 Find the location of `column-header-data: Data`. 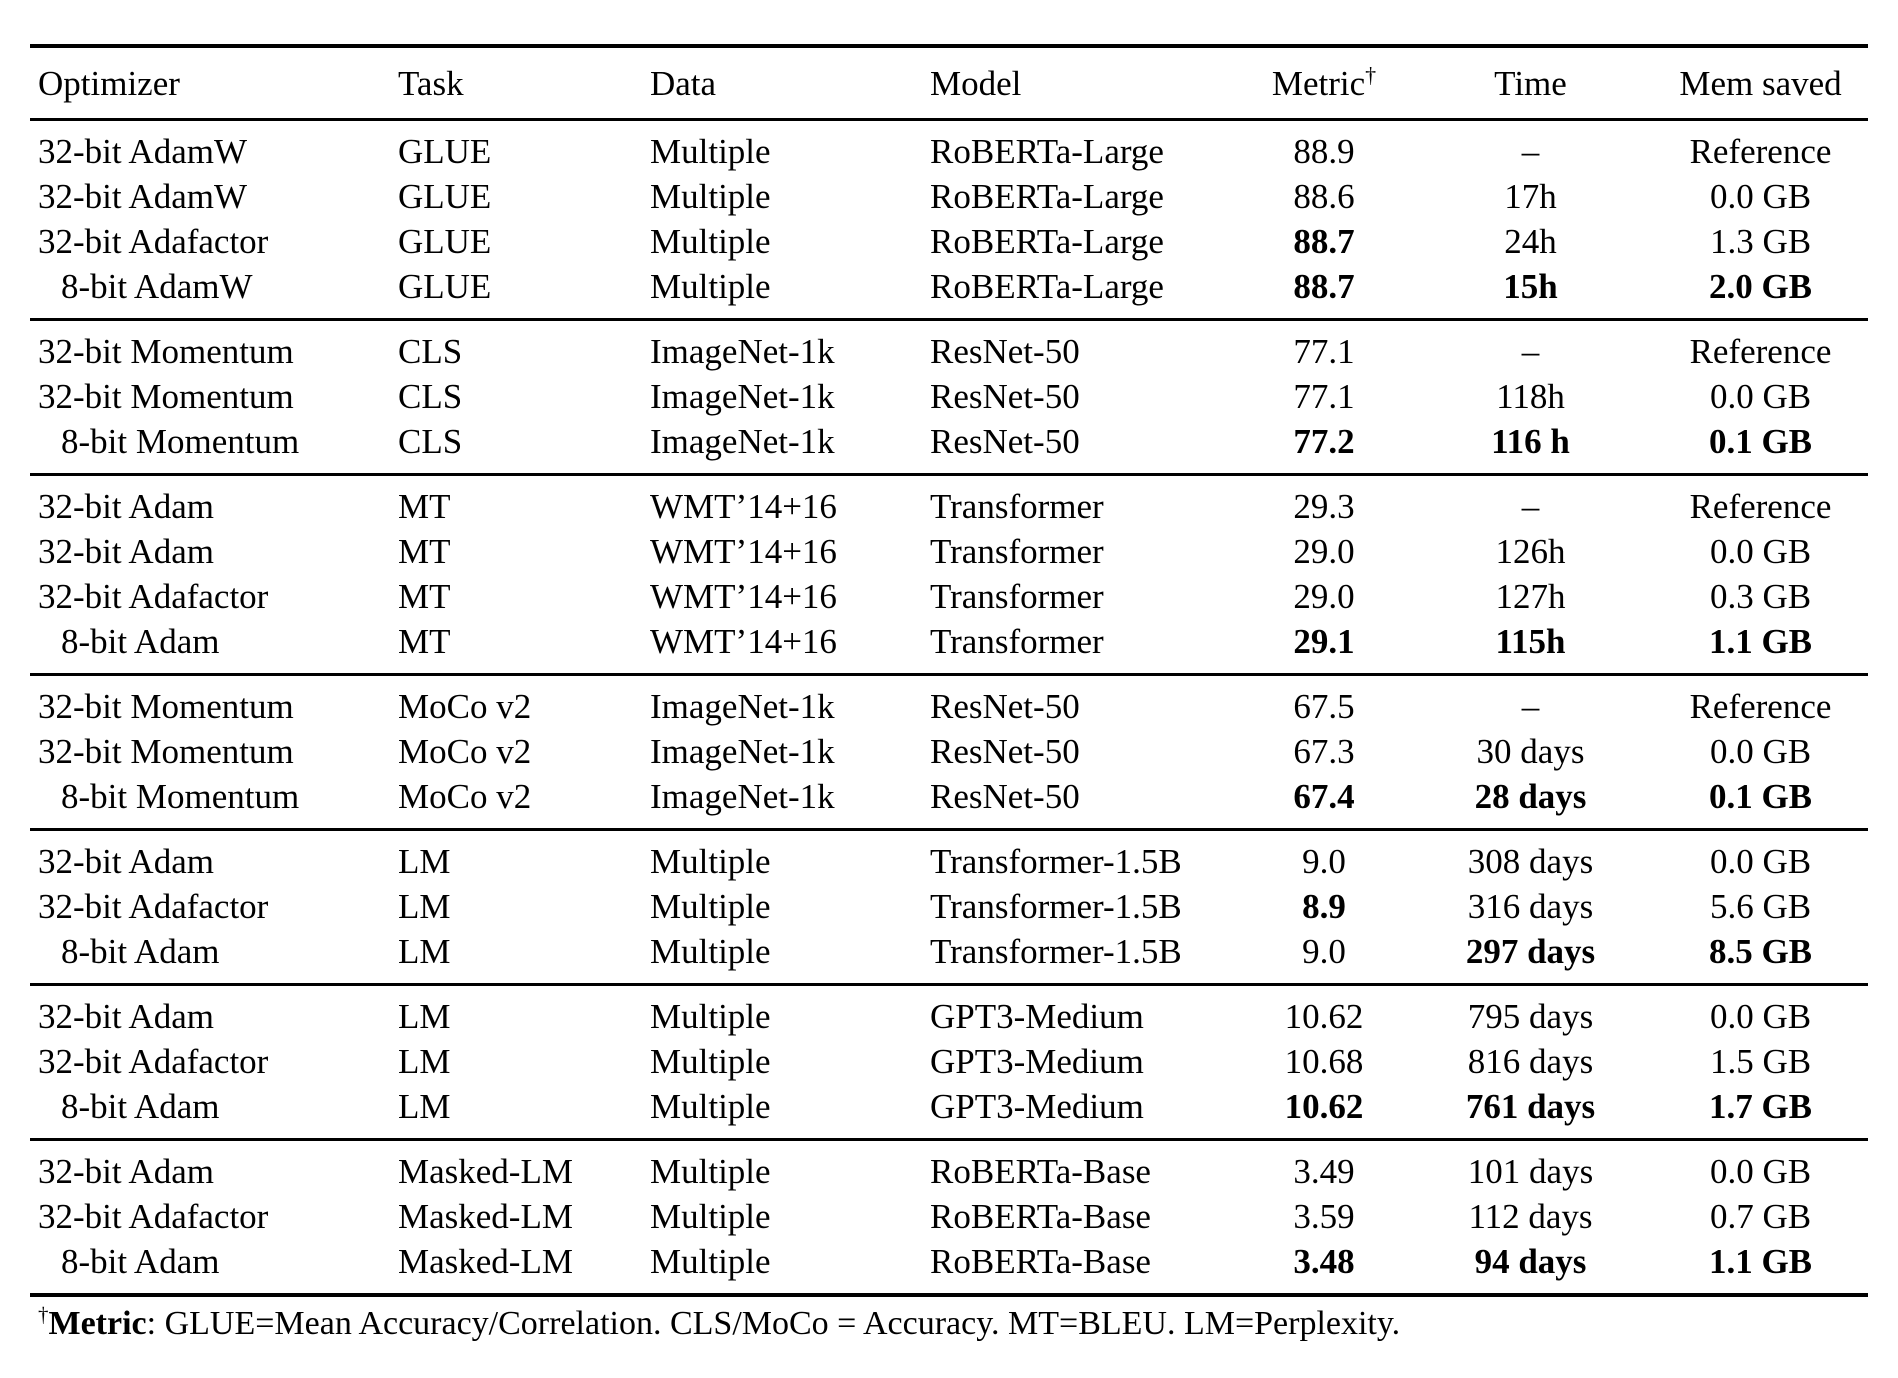

column-header-data: Data is located at coordinates (782, 83).